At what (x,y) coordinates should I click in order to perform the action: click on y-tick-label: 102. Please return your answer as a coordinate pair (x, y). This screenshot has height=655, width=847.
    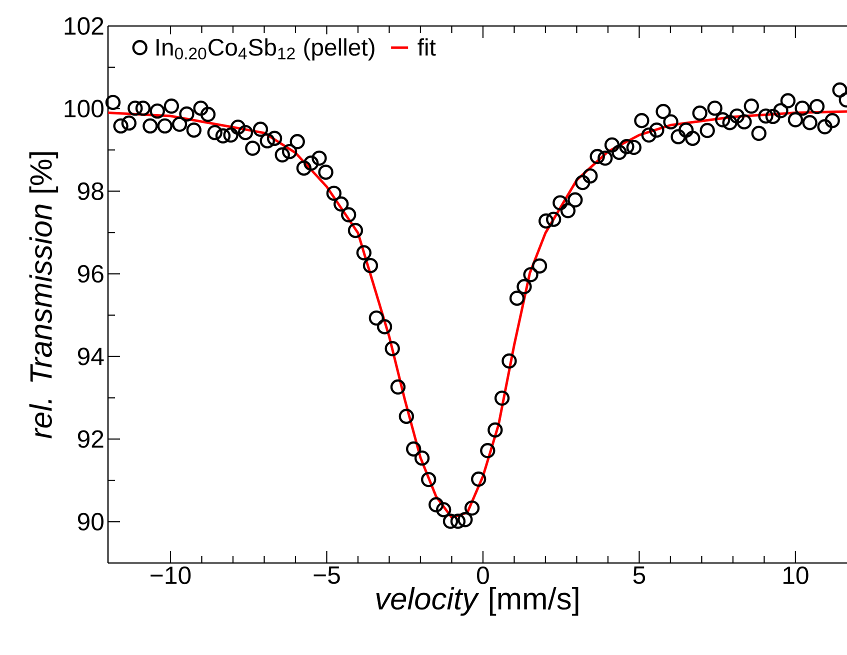
    Looking at the image, I should click on (84, 26).